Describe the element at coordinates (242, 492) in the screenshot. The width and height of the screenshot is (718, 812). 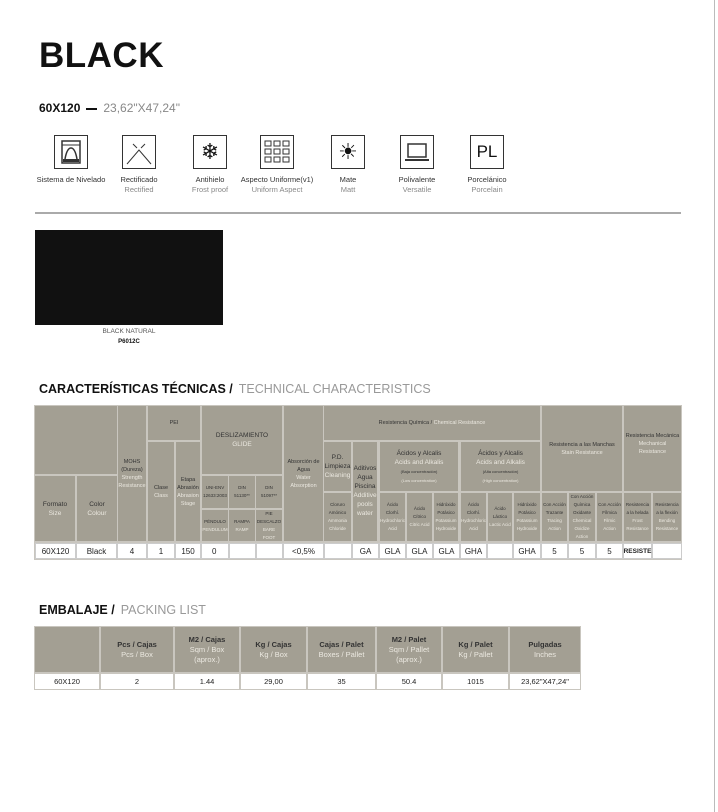
I see `header-din51130: DIN 51130**` at that location.